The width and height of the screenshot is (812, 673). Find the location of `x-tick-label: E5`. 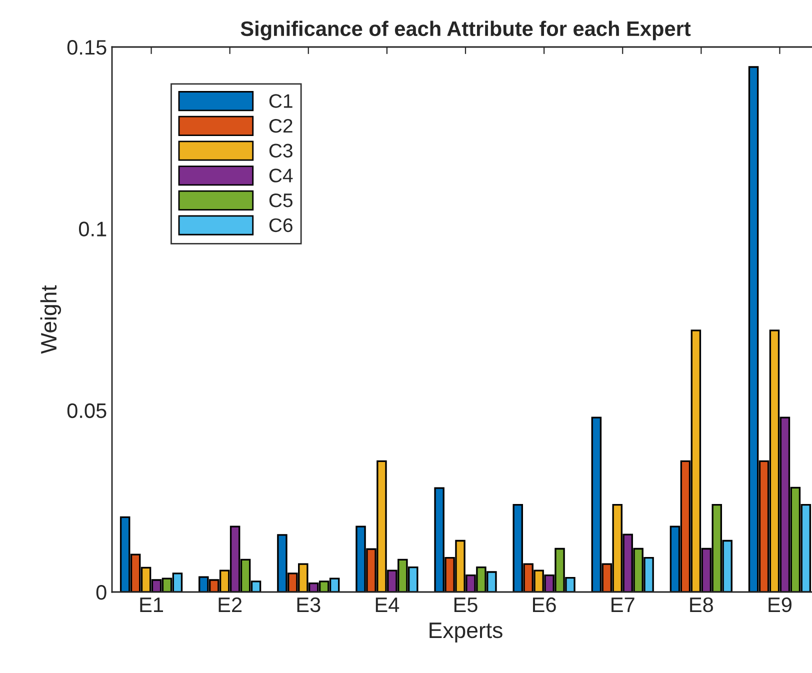

x-tick-label: E5 is located at coordinates (466, 605).